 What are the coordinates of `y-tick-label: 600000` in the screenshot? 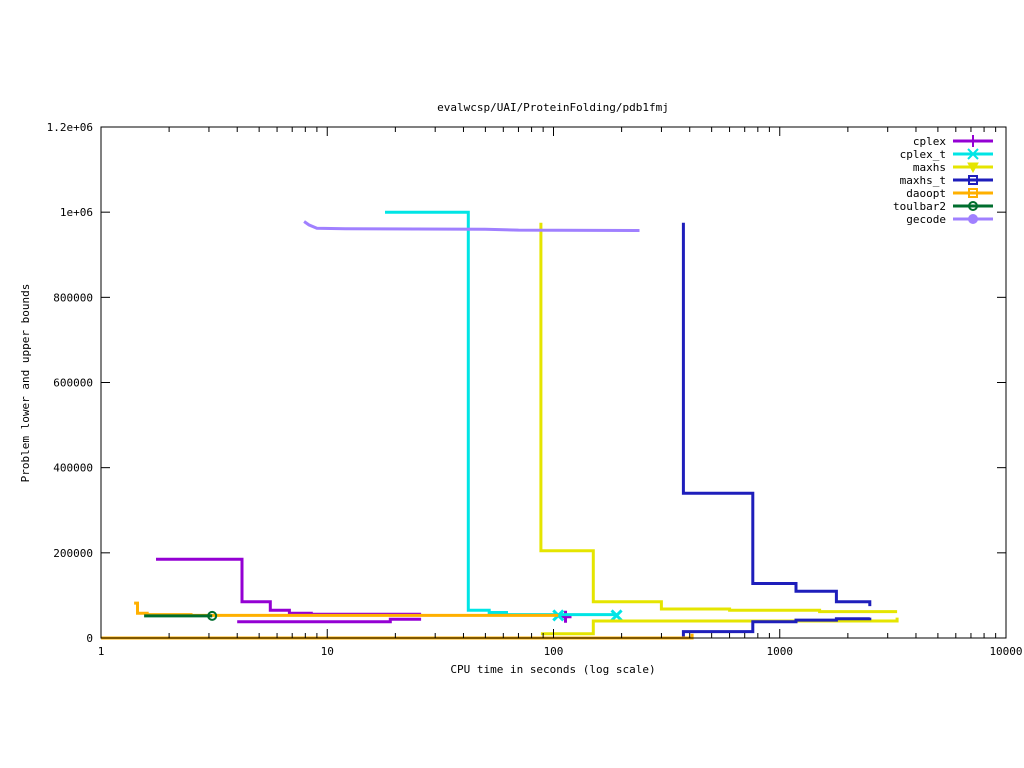 It's located at (73, 383).